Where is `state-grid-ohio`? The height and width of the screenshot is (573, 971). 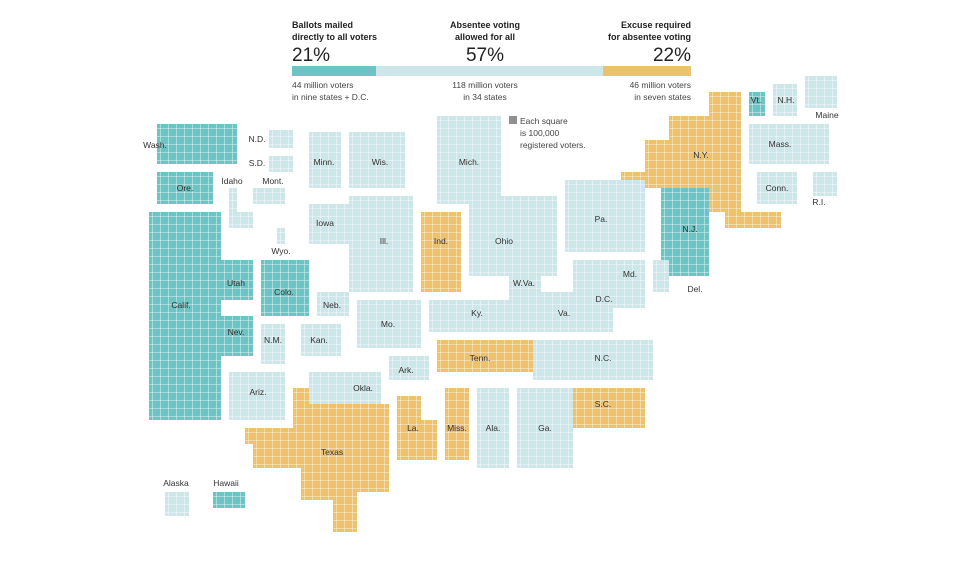 state-grid-ohio is located at coordinates (513, 236).